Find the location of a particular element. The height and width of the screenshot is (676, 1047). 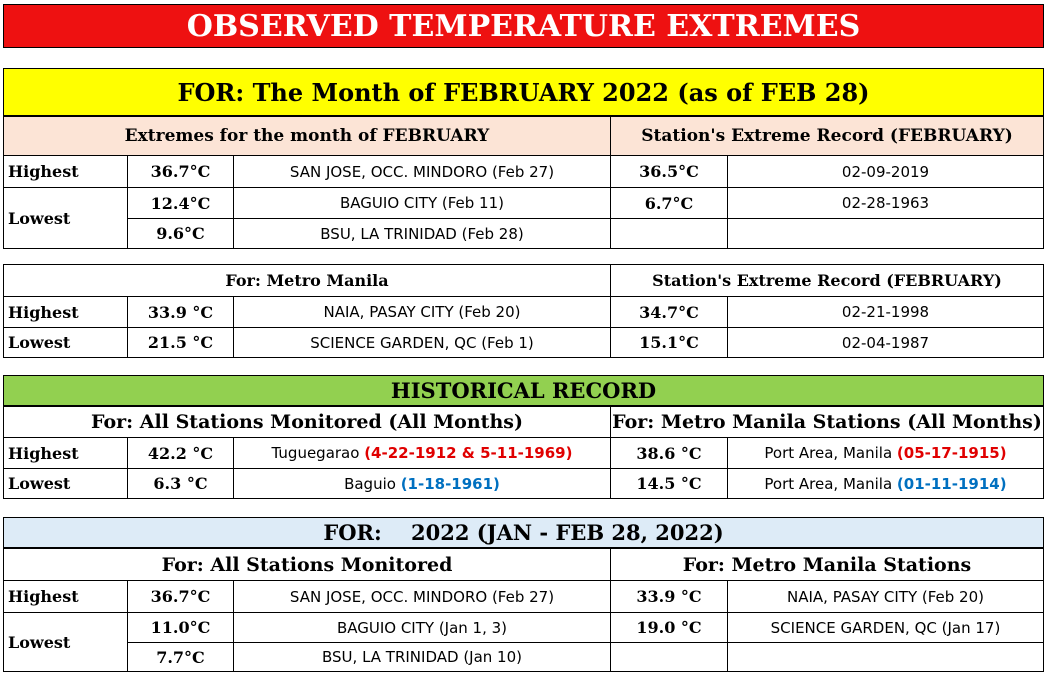

place-text: Tuguegarao is located at coordinates (318, 453).